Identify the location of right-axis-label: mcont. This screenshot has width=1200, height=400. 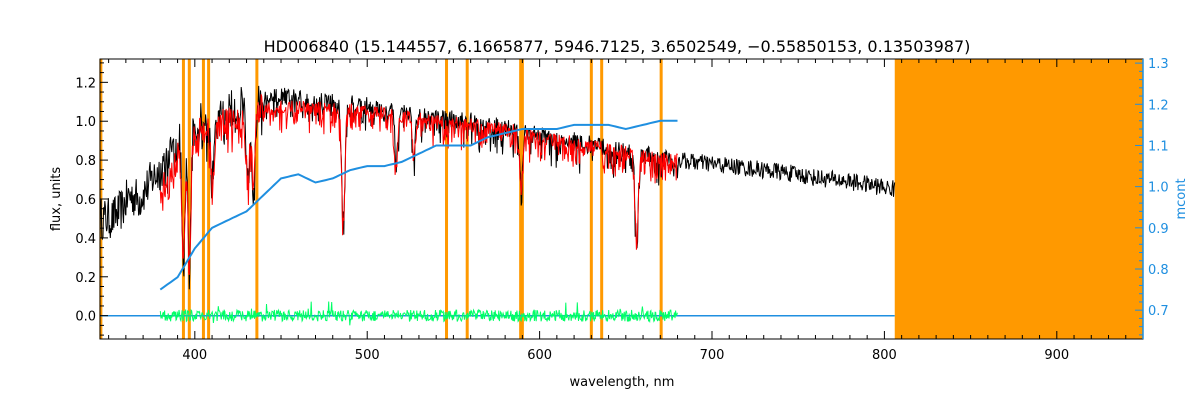
(1181, 198).